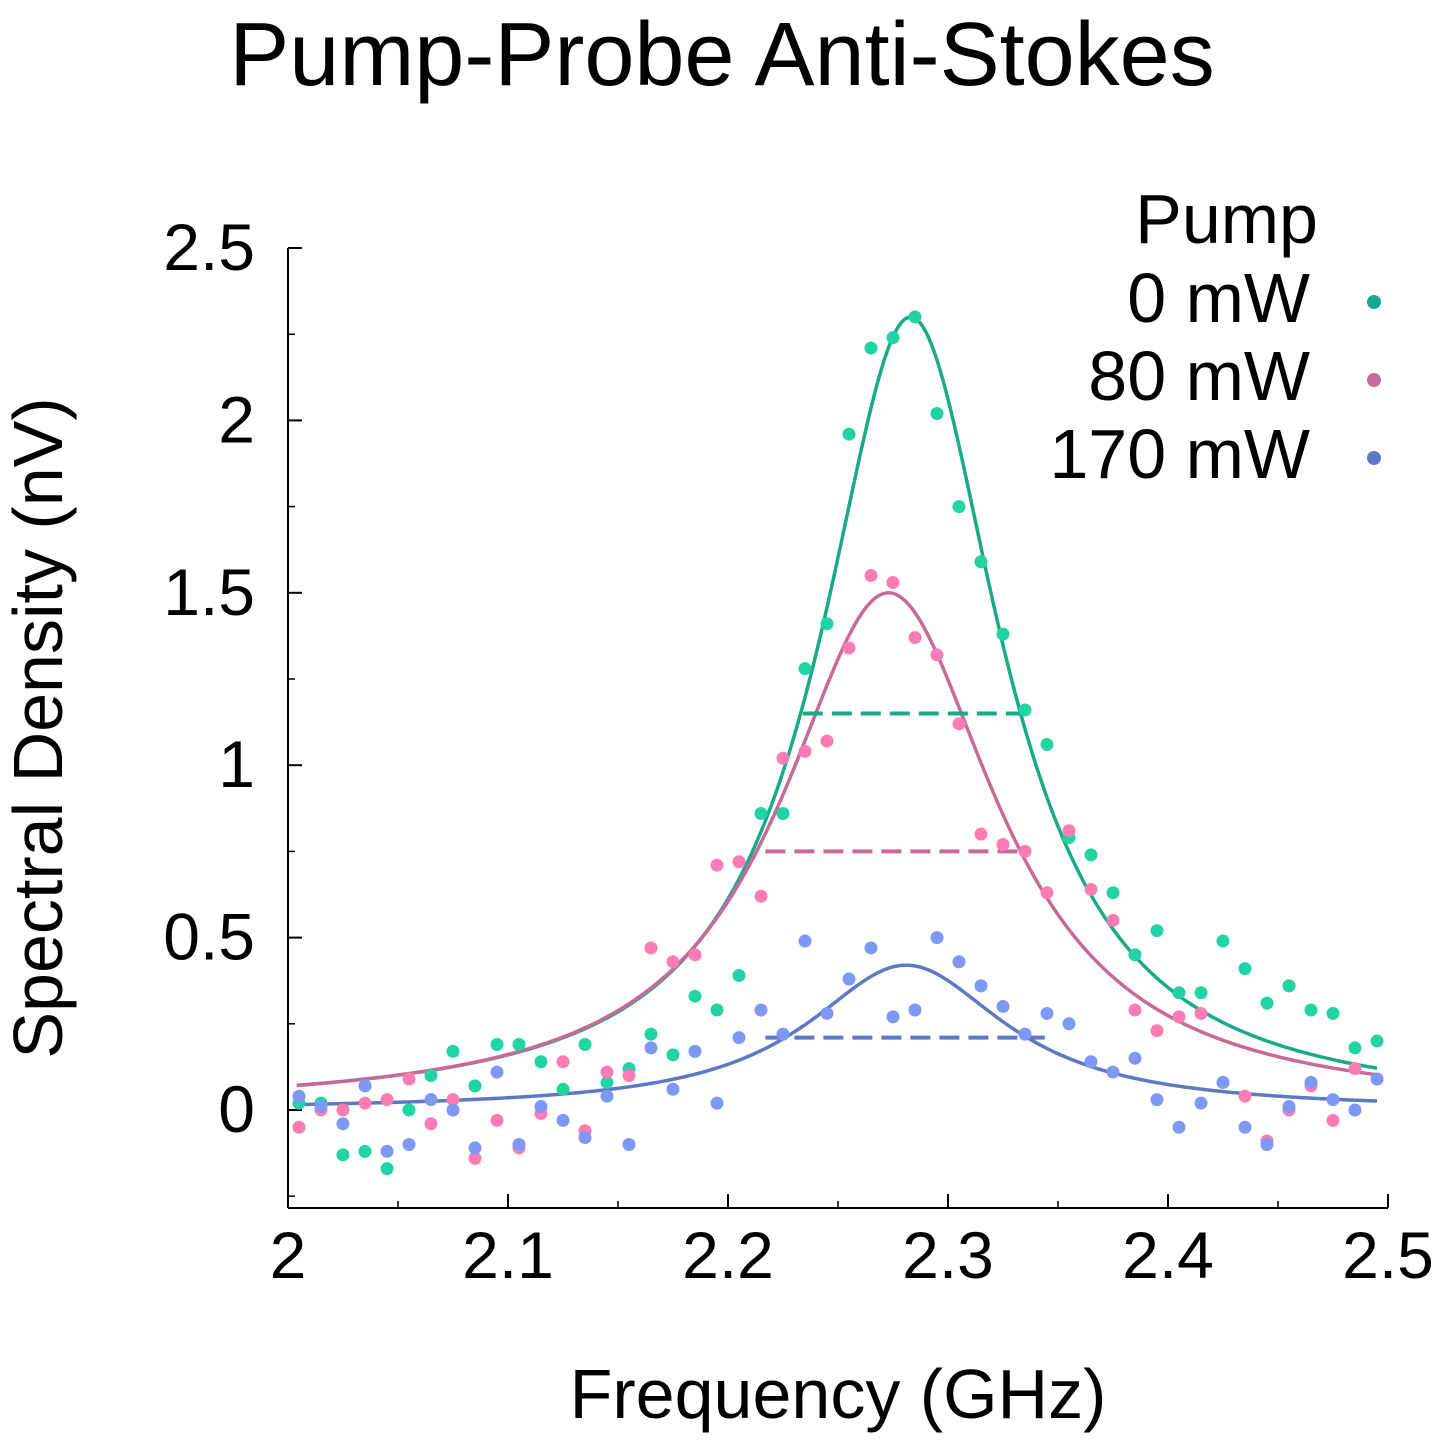 The height and width of the screenshot is (1440, 1440). Describe the element at coordinates (1199, 376) in the screenshot. I see `legend-entry-label: 80 mW` at that location.